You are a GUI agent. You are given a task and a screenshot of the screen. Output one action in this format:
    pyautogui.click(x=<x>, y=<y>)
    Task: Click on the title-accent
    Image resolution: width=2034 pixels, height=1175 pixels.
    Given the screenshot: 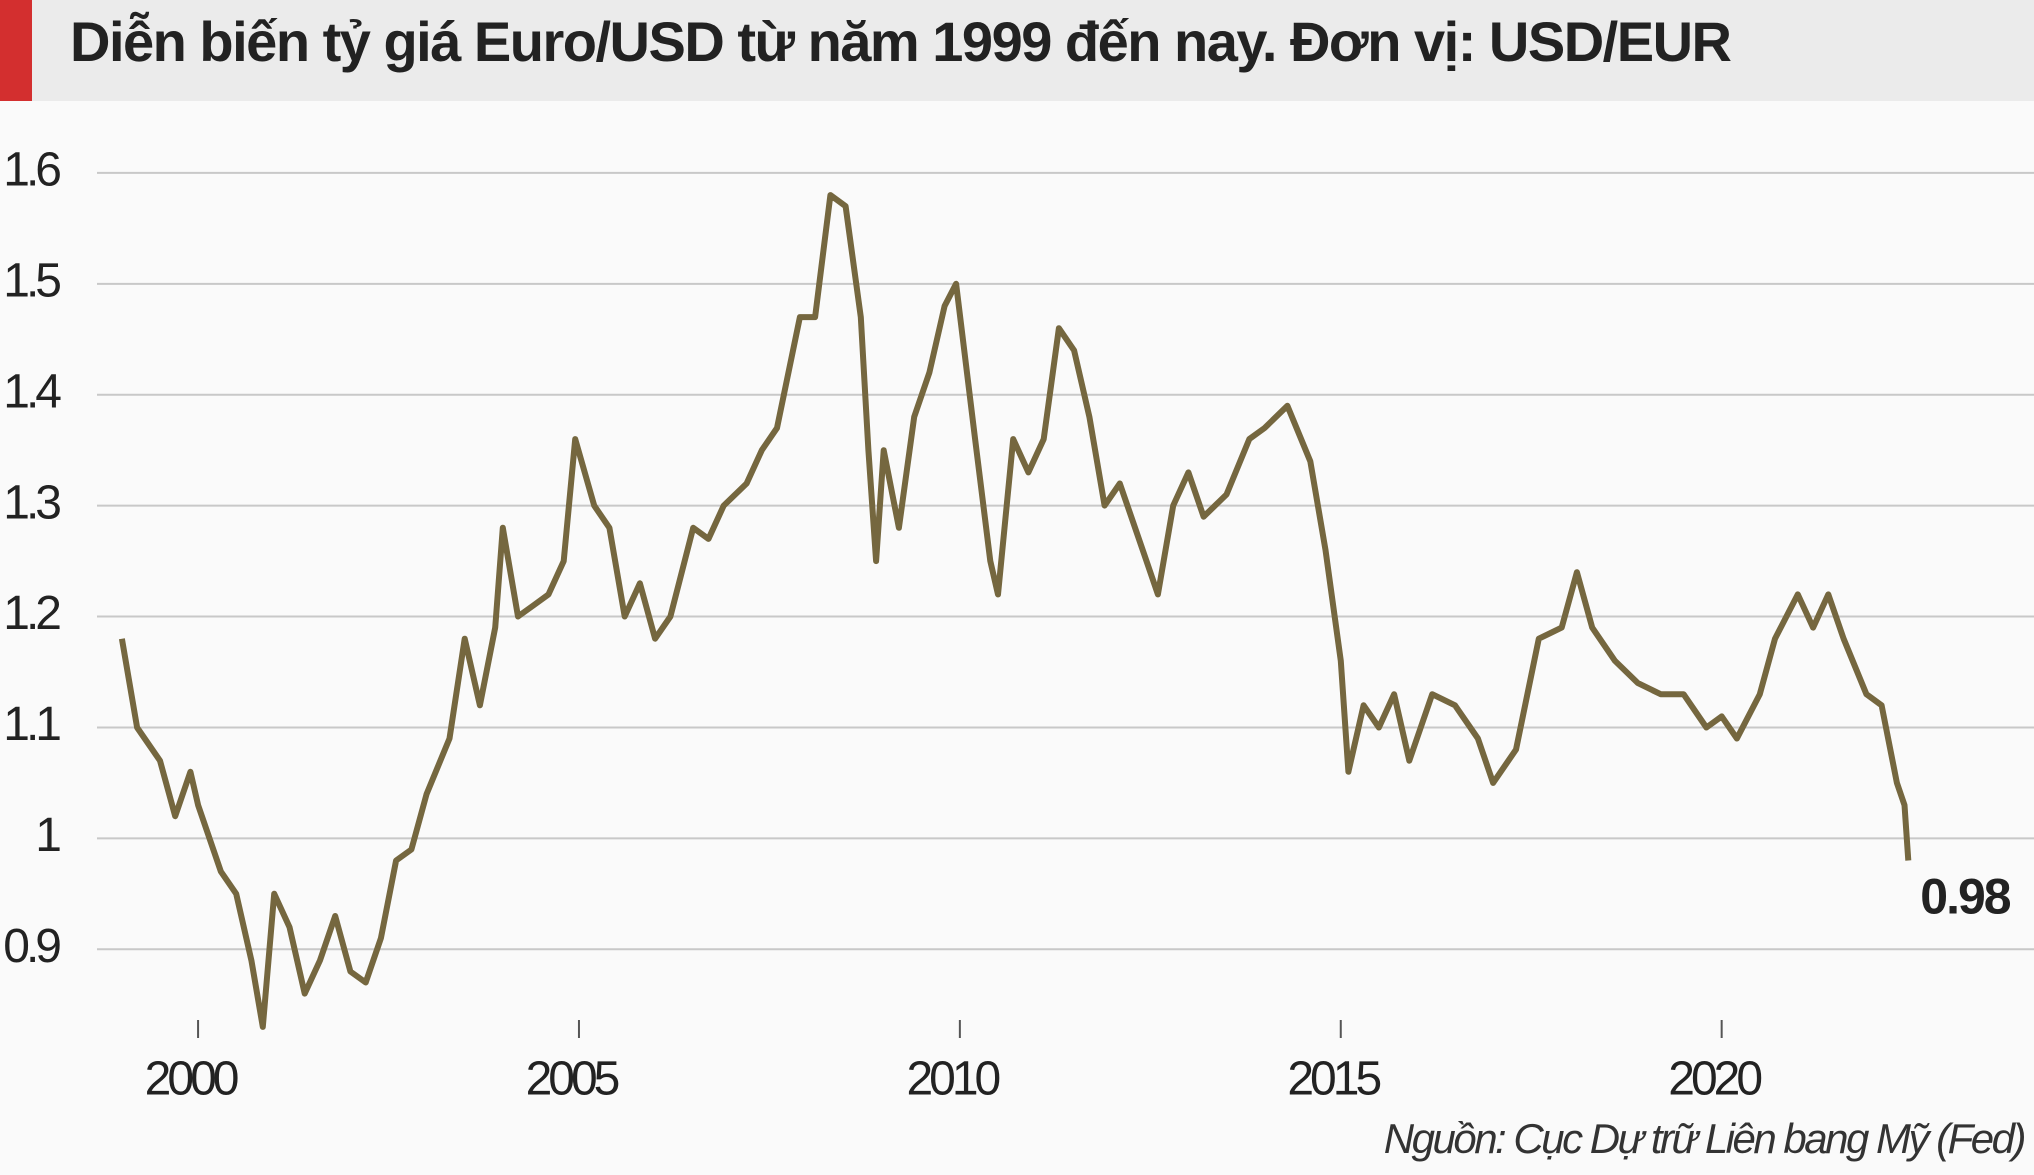 What is the action you would take?
    pyautogui.click(x=16, y=50)
    